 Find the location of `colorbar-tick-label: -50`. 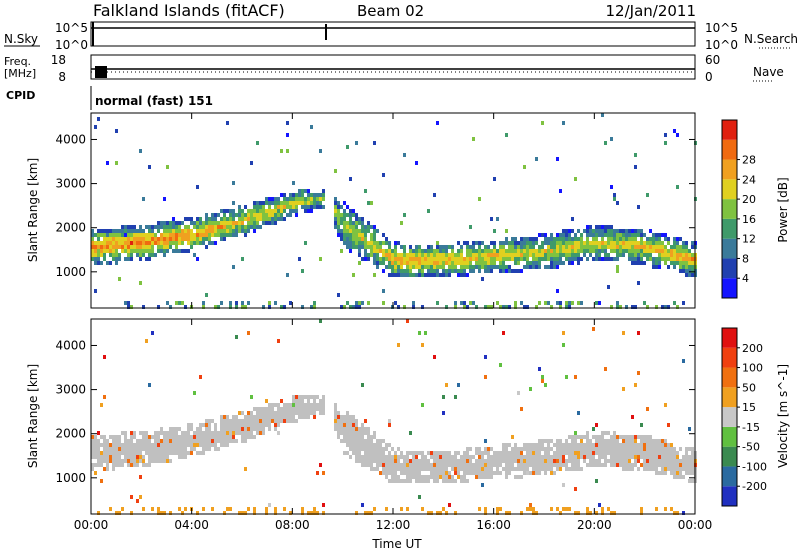

colorbar-tick-label: -50 is located at coordinates (751, 447).